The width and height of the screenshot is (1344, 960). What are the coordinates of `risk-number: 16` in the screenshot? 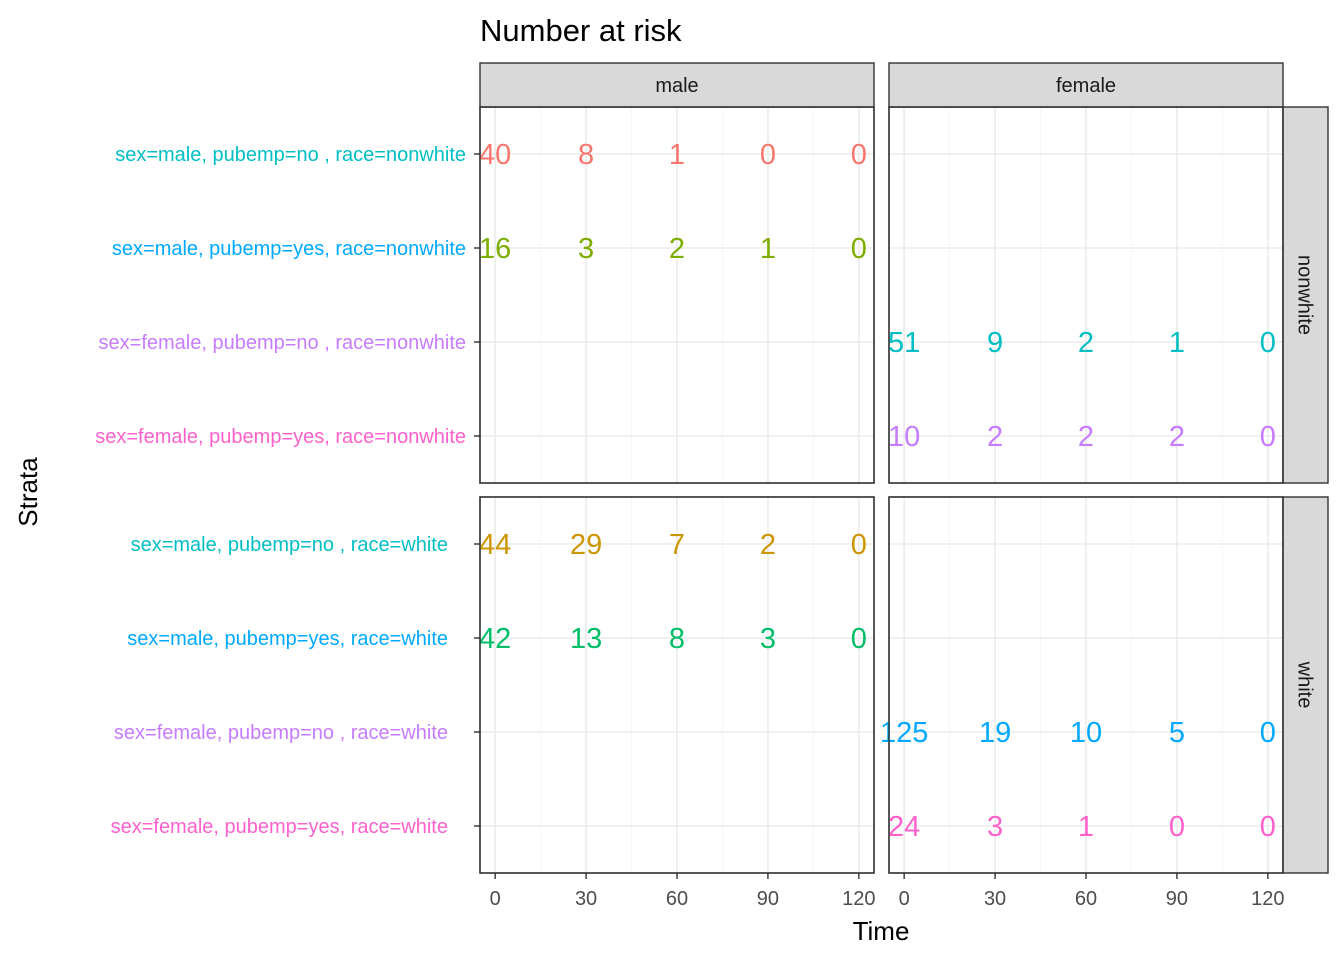 It's located at (495, 249).